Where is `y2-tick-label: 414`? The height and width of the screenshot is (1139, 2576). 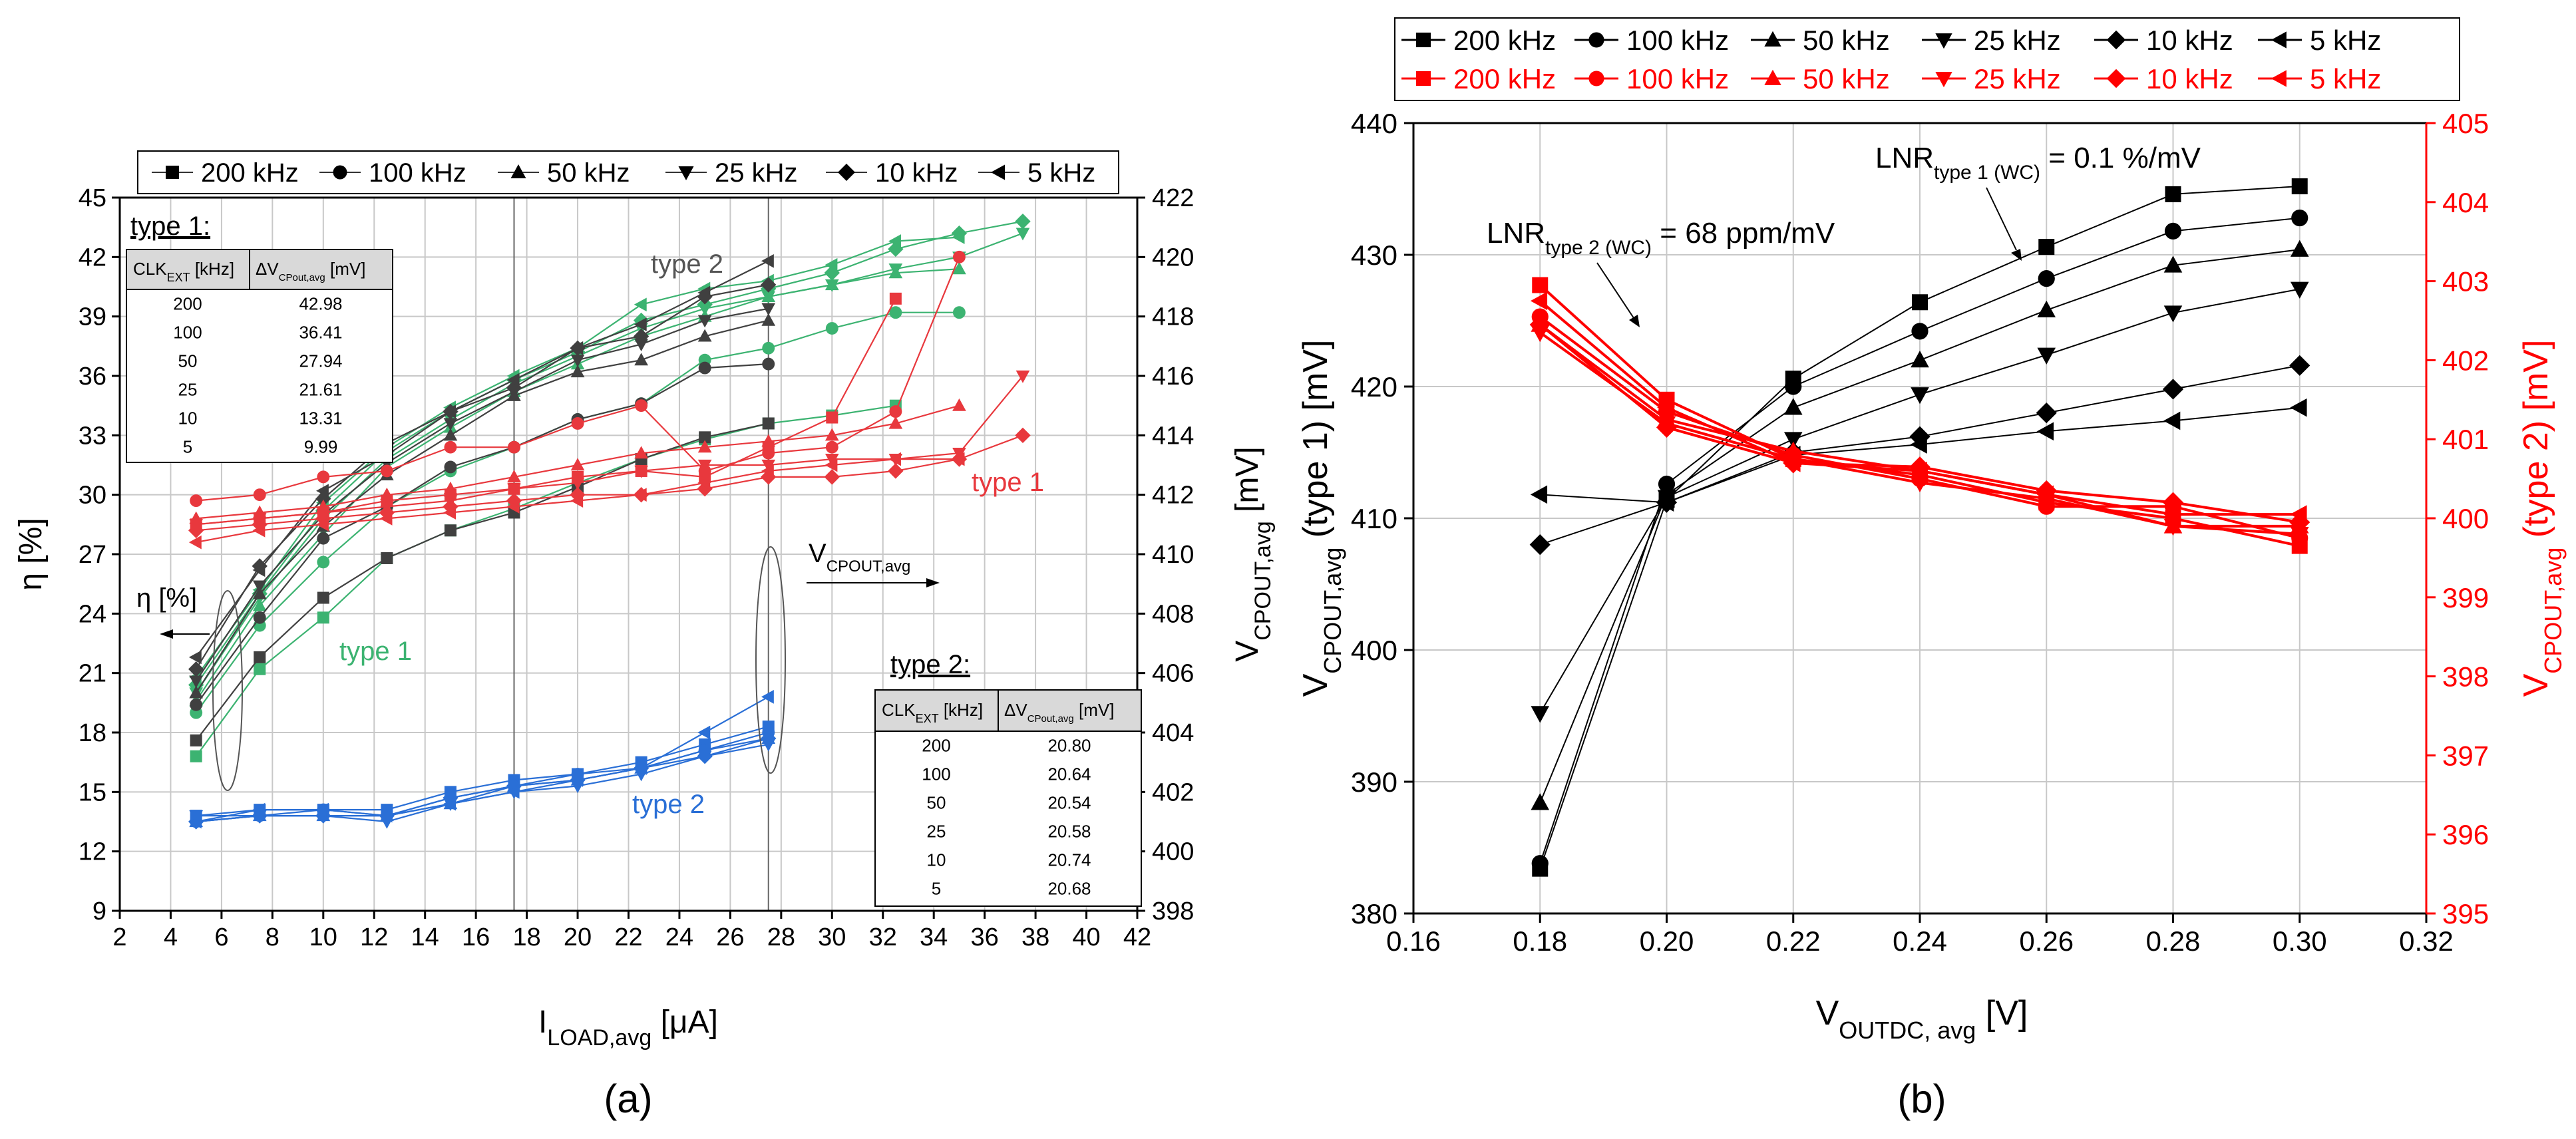
y2-tick-label: 414 is located at coordinates (1173, 436).